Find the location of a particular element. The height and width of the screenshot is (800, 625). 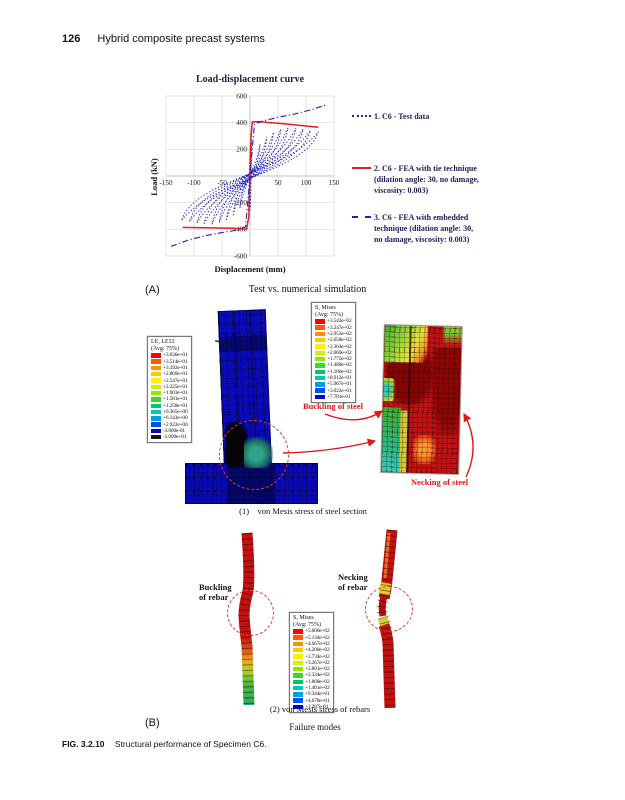

le-legend-subtitle: (Avg: 75%) is located at coordinates (165, 348).